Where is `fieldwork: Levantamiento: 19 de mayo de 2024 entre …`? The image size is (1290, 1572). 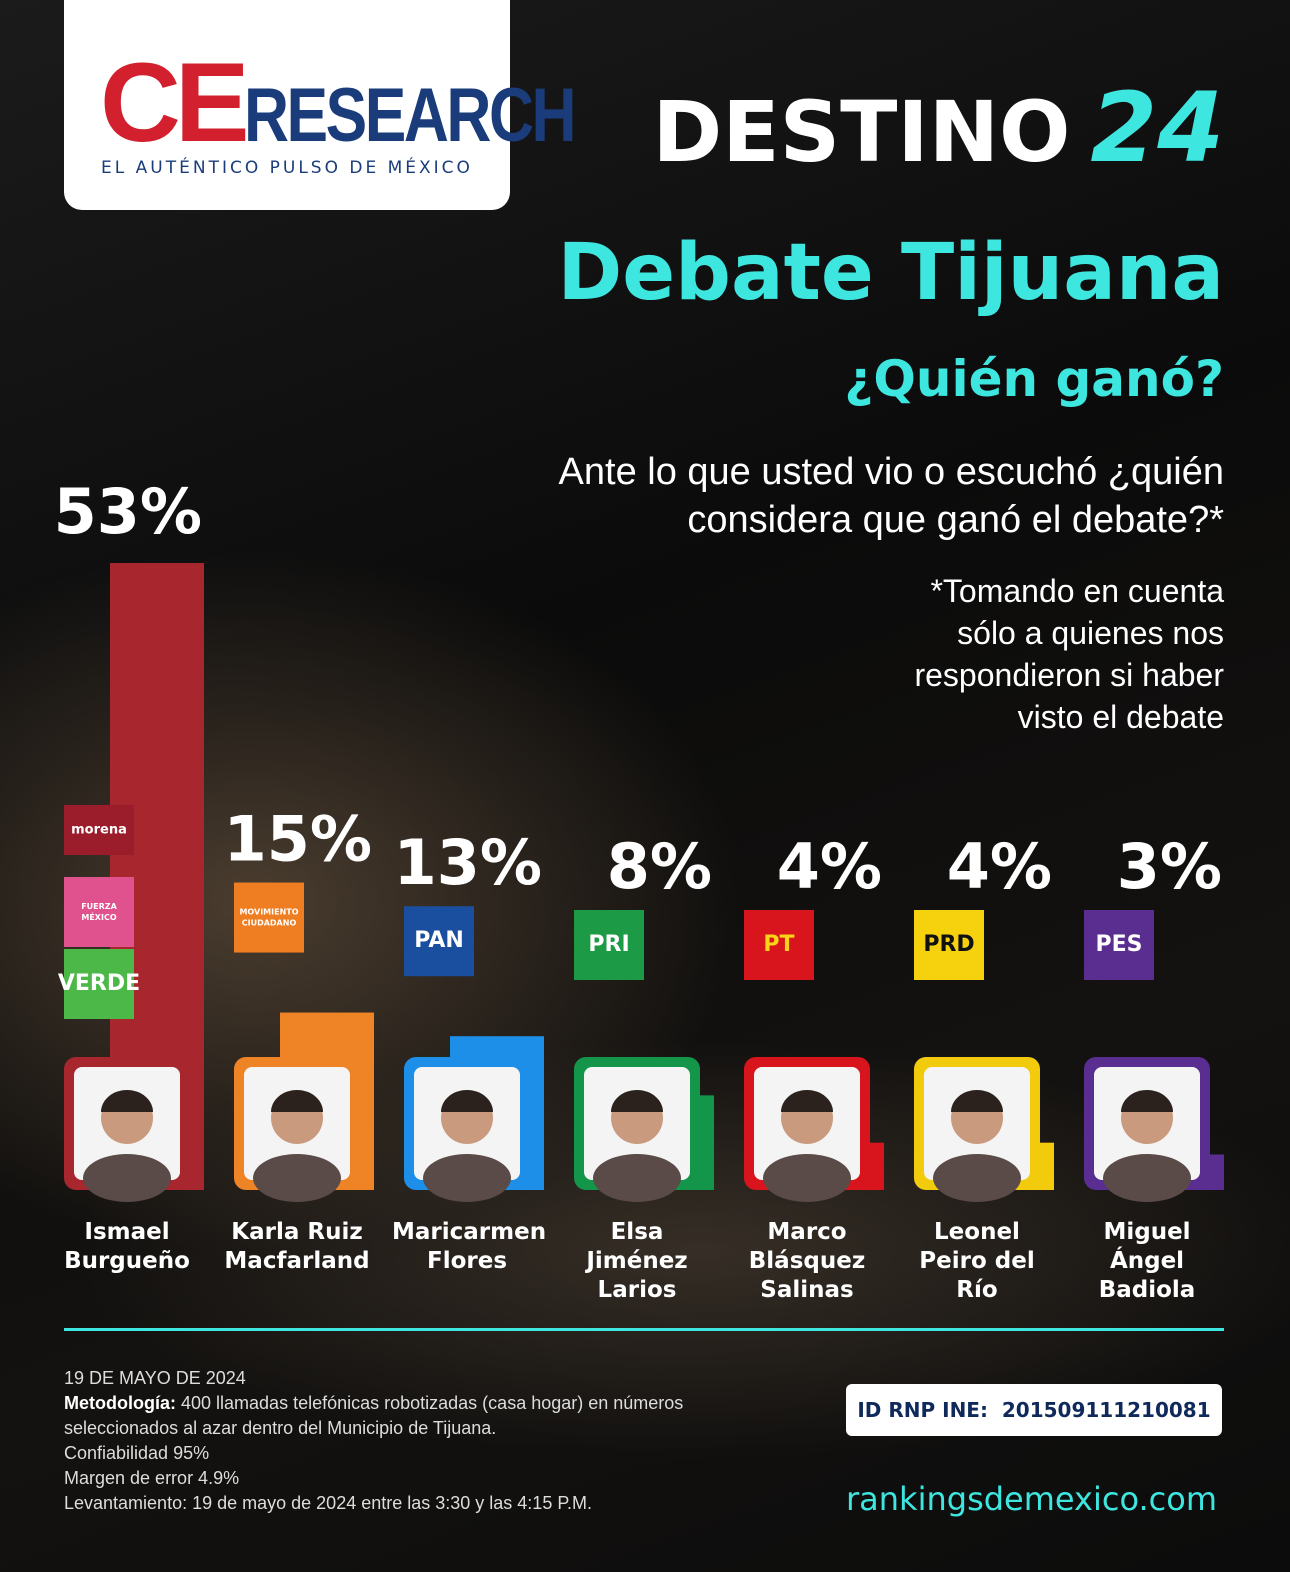 fieldwork: Levantamiento: 19 de mayo de 2024 entre … is located at coordinates (328, 1503).